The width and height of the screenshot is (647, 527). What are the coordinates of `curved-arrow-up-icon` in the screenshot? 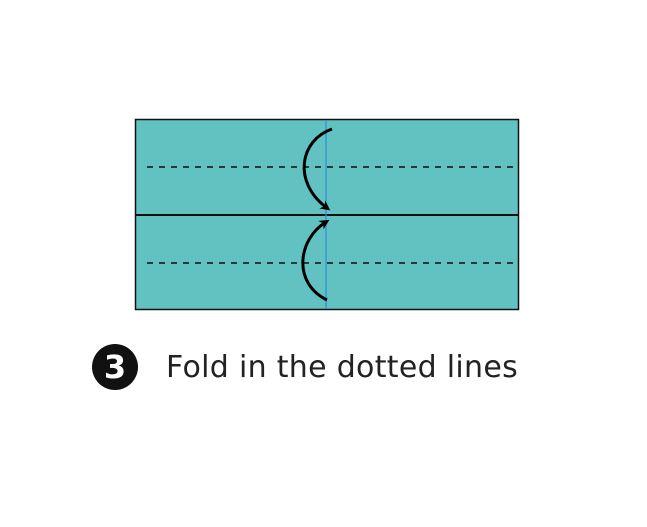 It's located at (315, 260).